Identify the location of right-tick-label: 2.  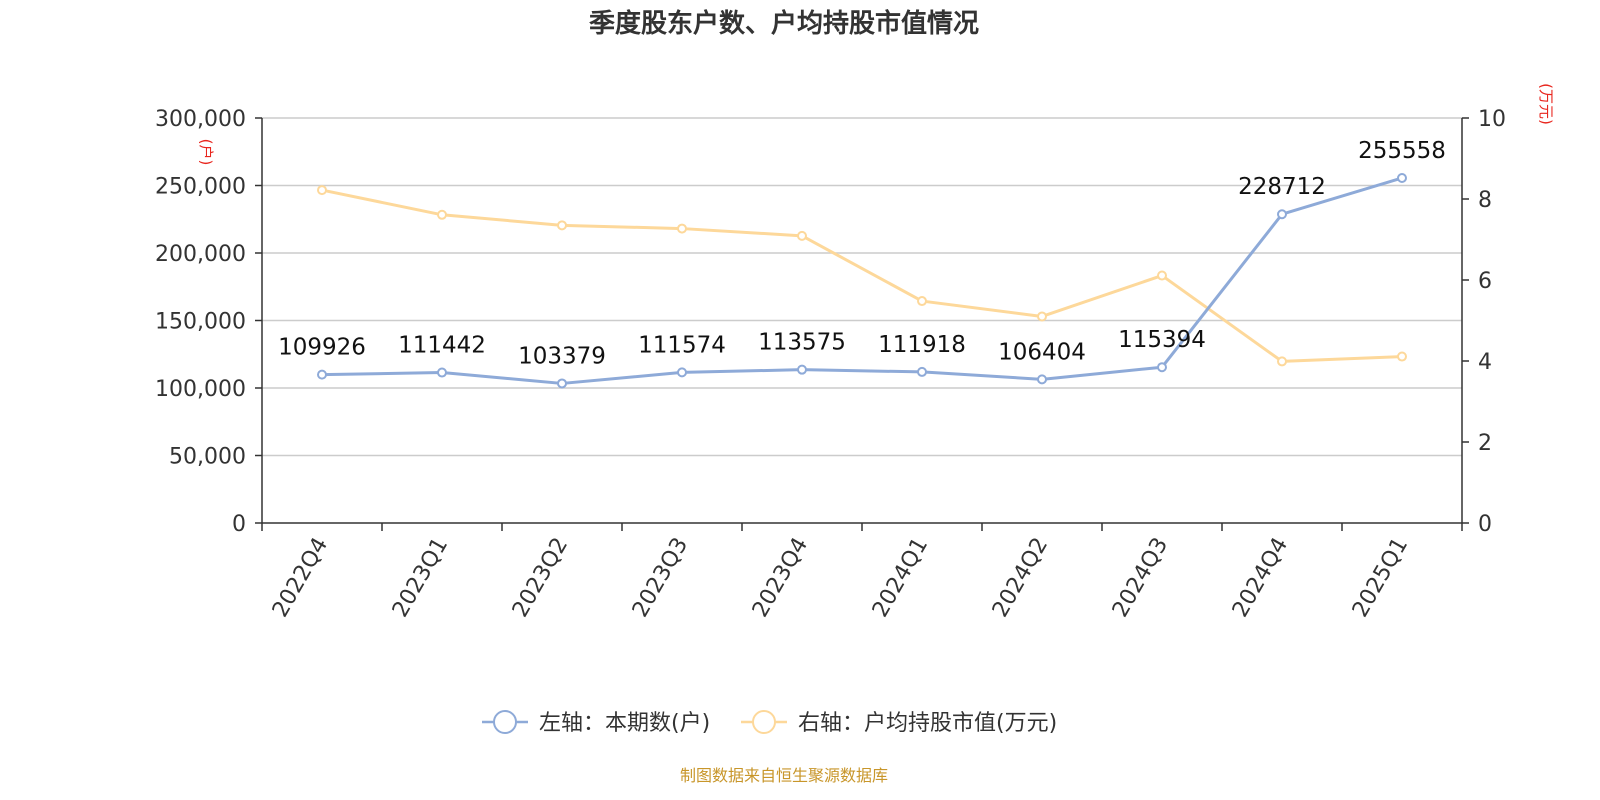
(1485, 443).